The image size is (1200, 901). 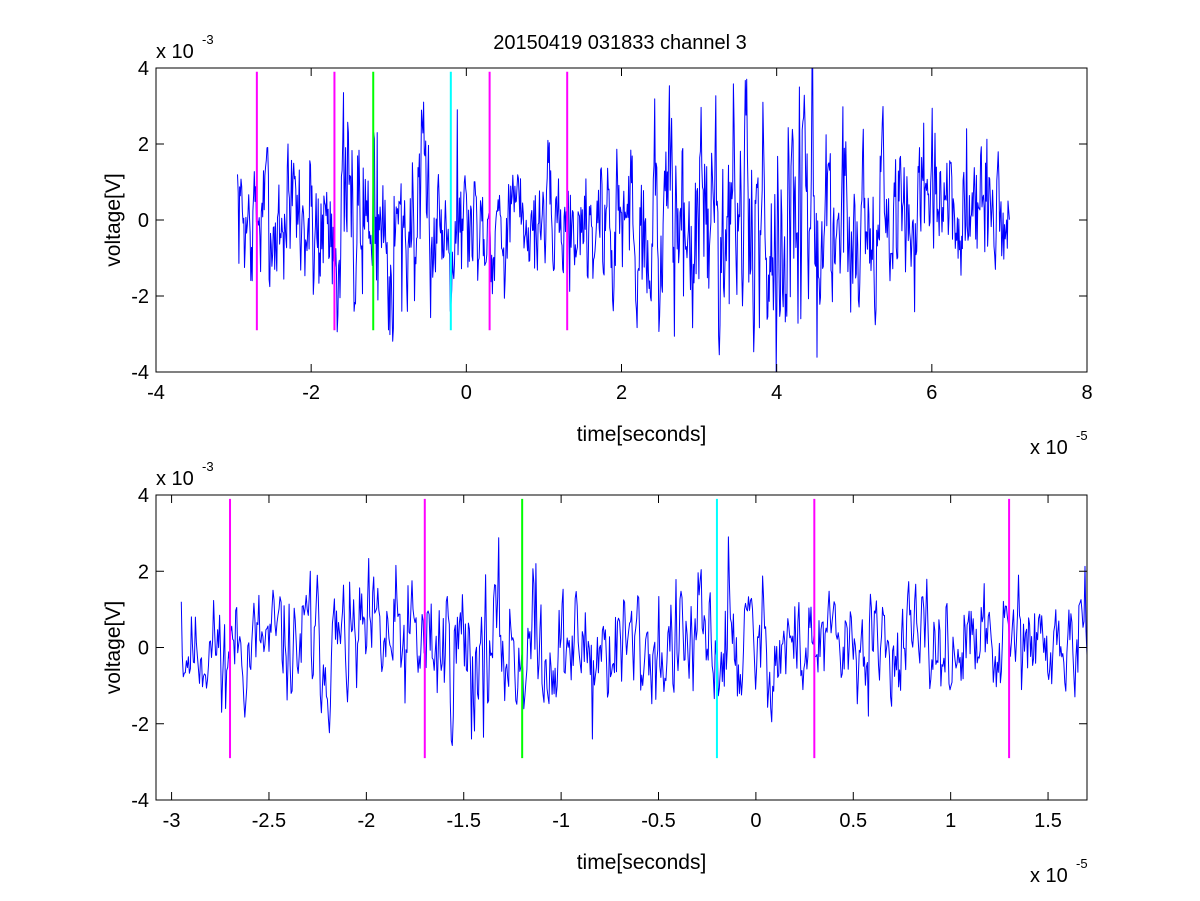 I want to click on x-tick-label: 1, so click(x=950, y=821).